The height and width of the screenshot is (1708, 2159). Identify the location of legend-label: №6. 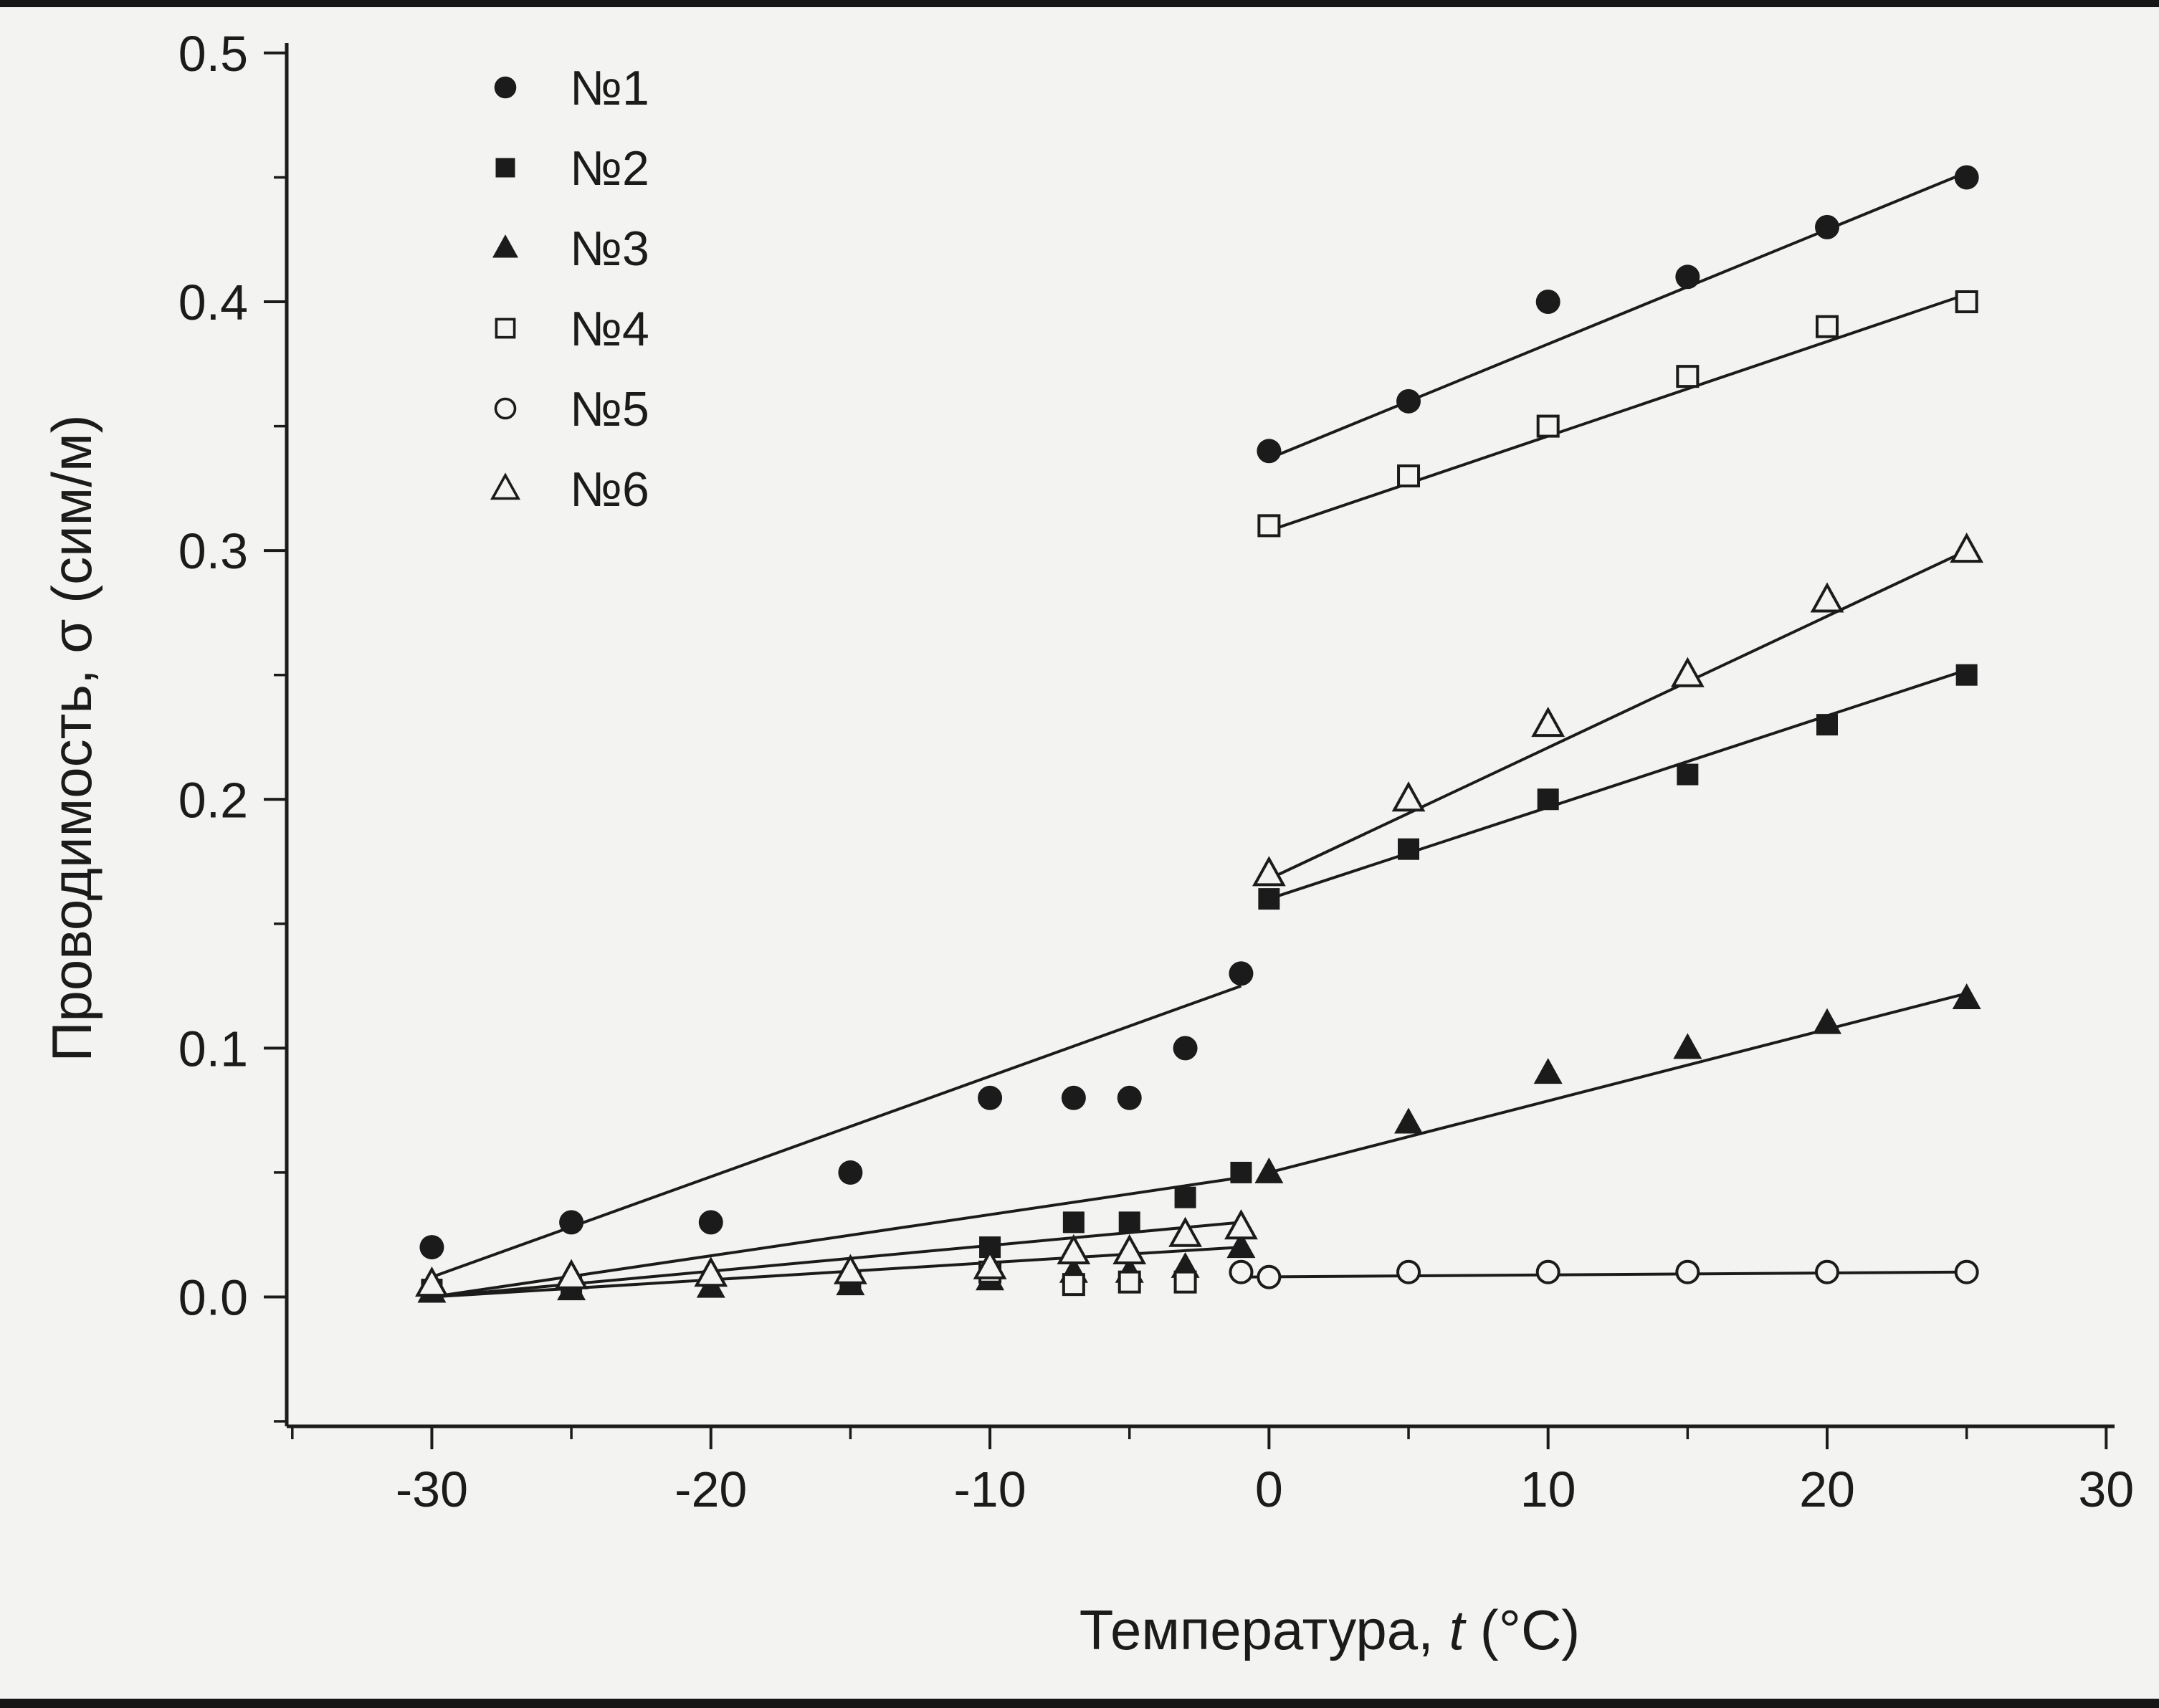
(609, 489).